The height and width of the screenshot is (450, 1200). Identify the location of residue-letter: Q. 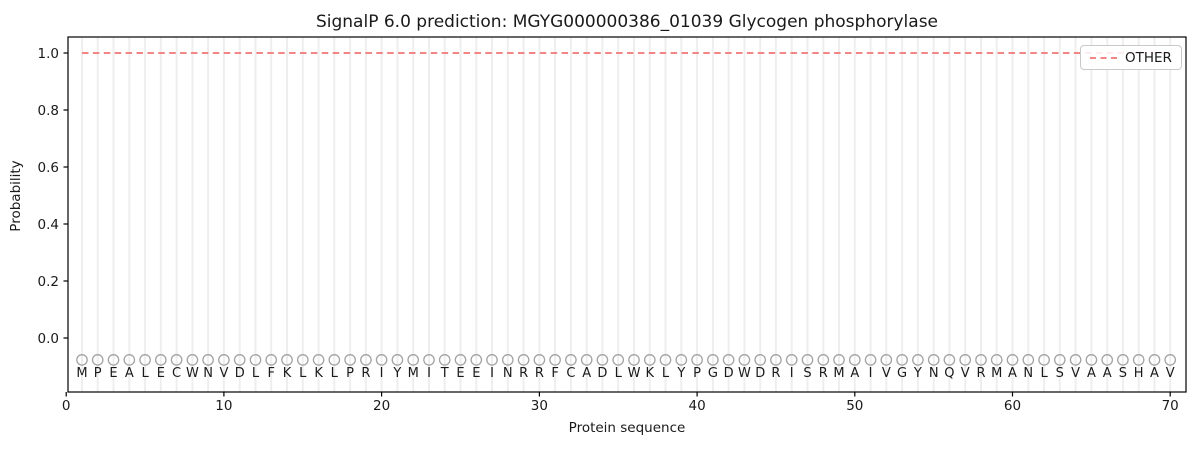
(949, 373).